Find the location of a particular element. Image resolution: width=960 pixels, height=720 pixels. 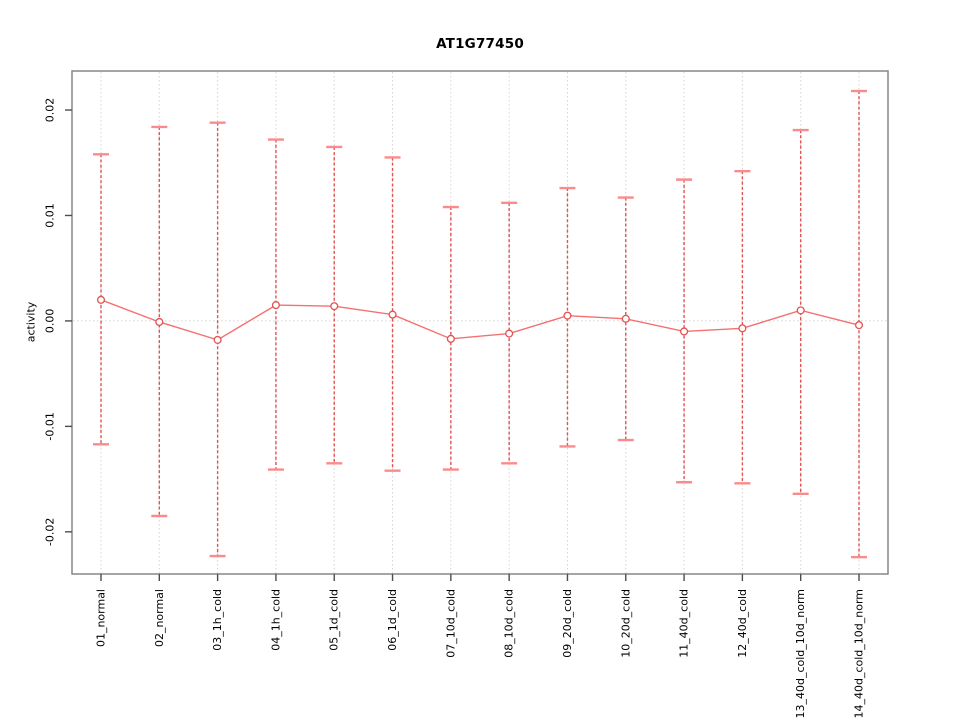

x-tick-label: 03_1h_cold is located at coordinates (217, 620).